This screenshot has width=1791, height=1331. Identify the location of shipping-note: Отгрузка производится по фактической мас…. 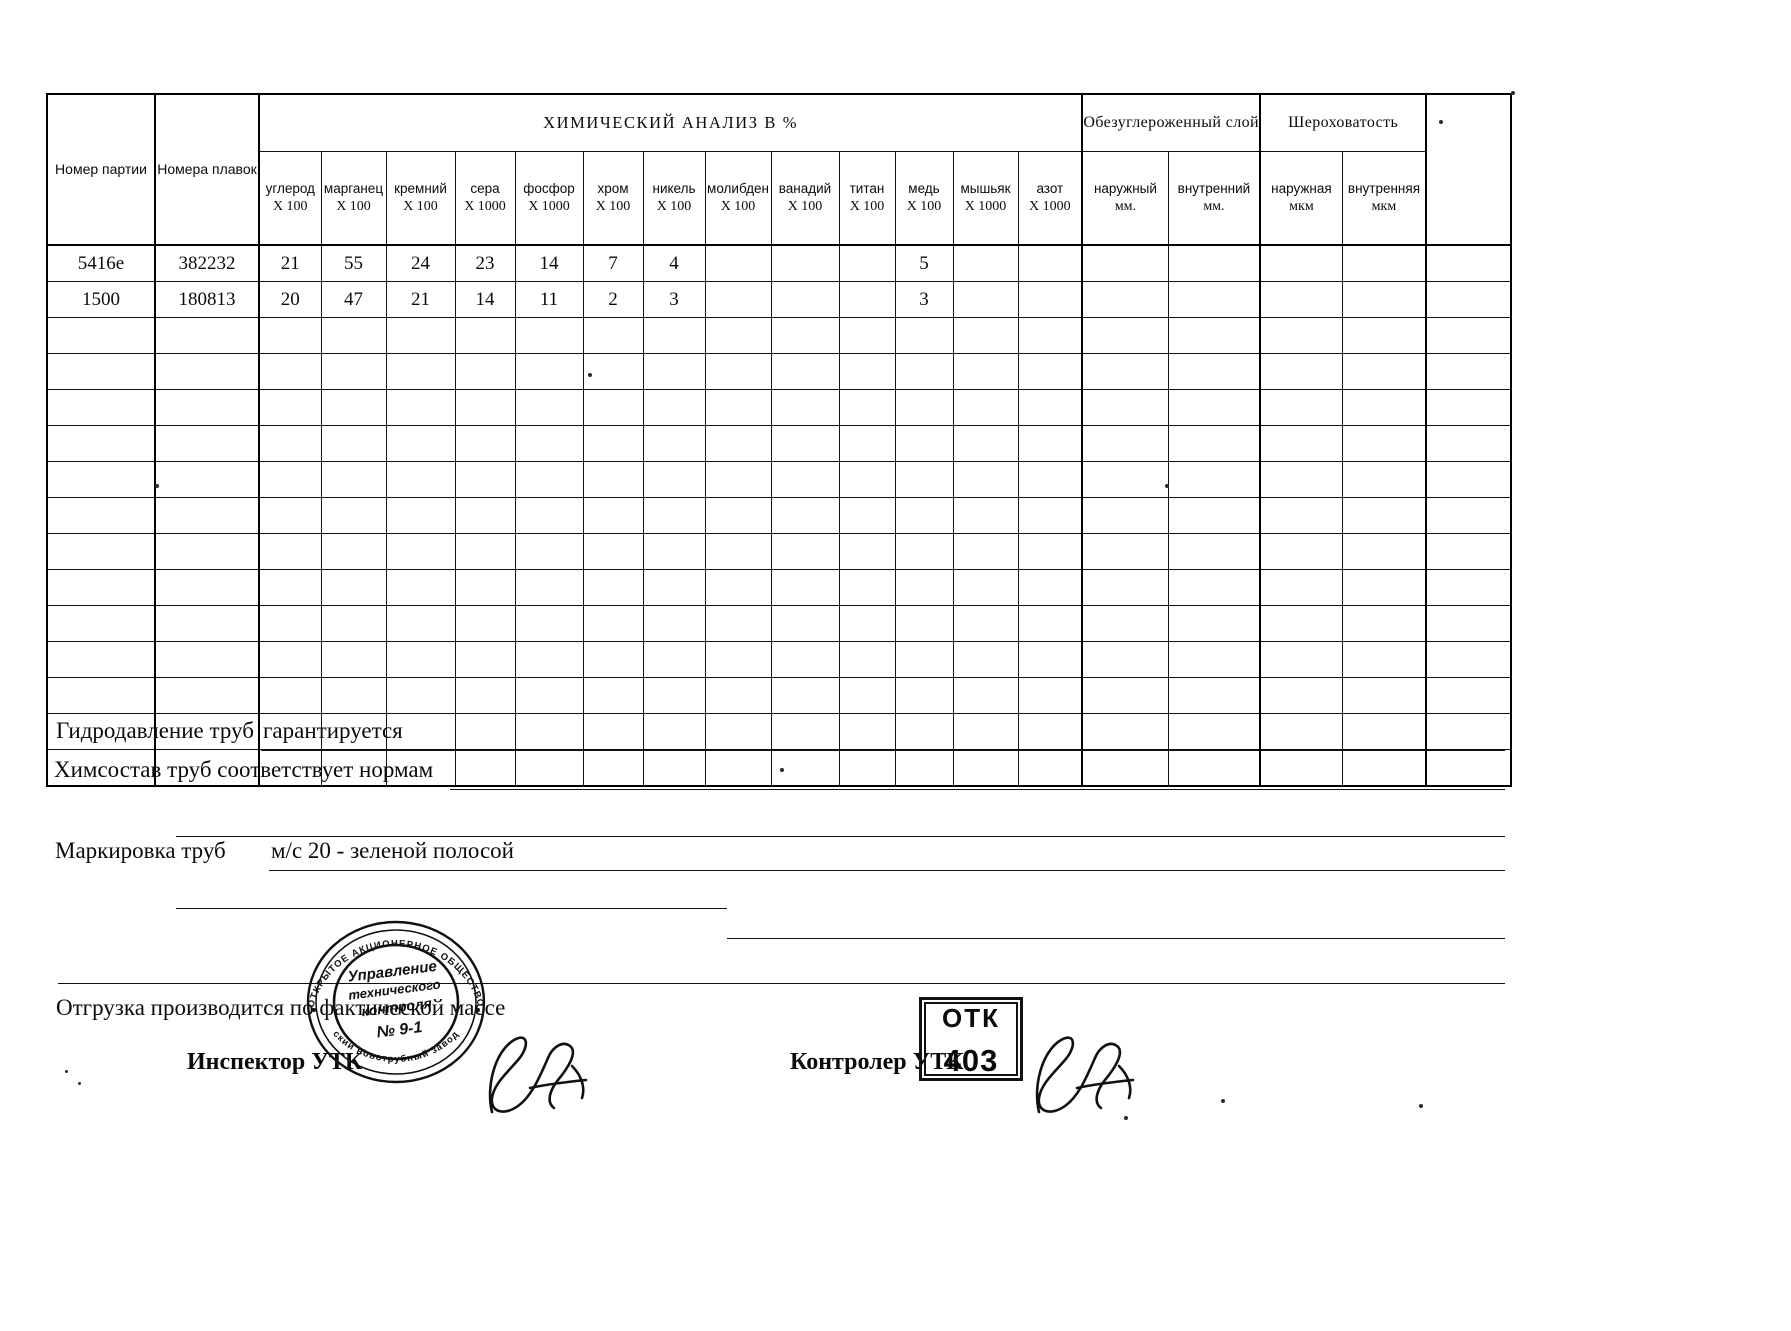
(281, 1007).